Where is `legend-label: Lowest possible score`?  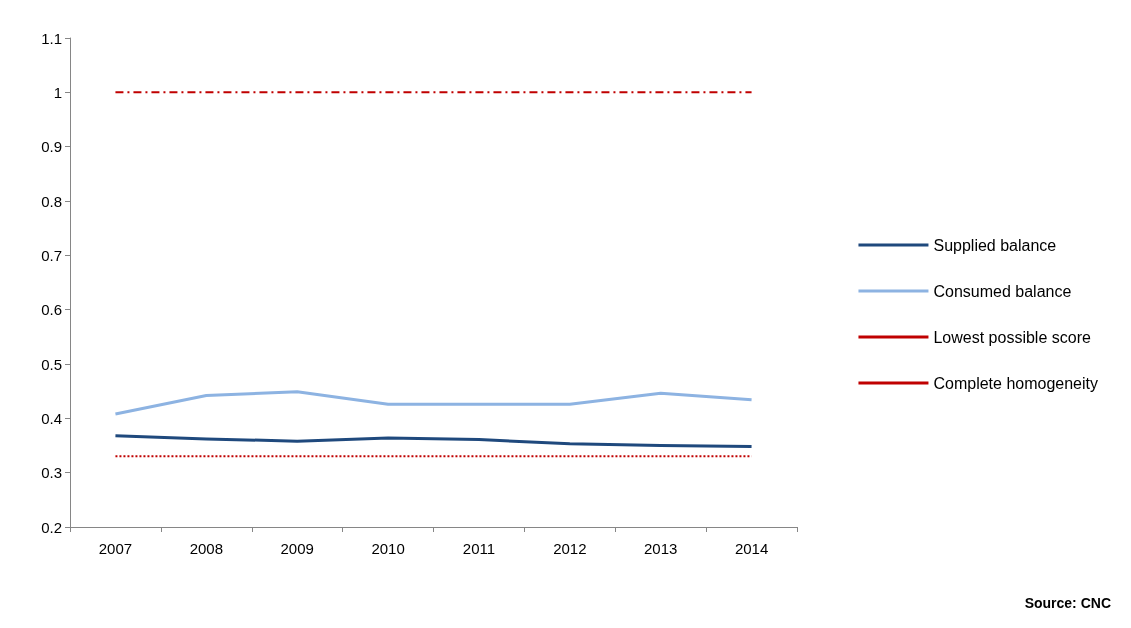 legend-label: Lowest possible score is located at coordinates (1012, 337).